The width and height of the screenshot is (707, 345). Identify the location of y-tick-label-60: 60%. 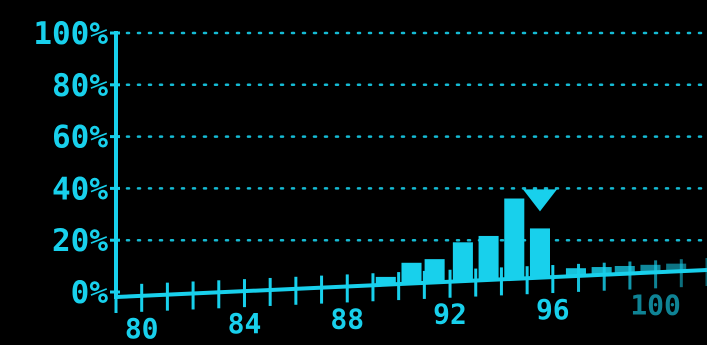
(80, 138).